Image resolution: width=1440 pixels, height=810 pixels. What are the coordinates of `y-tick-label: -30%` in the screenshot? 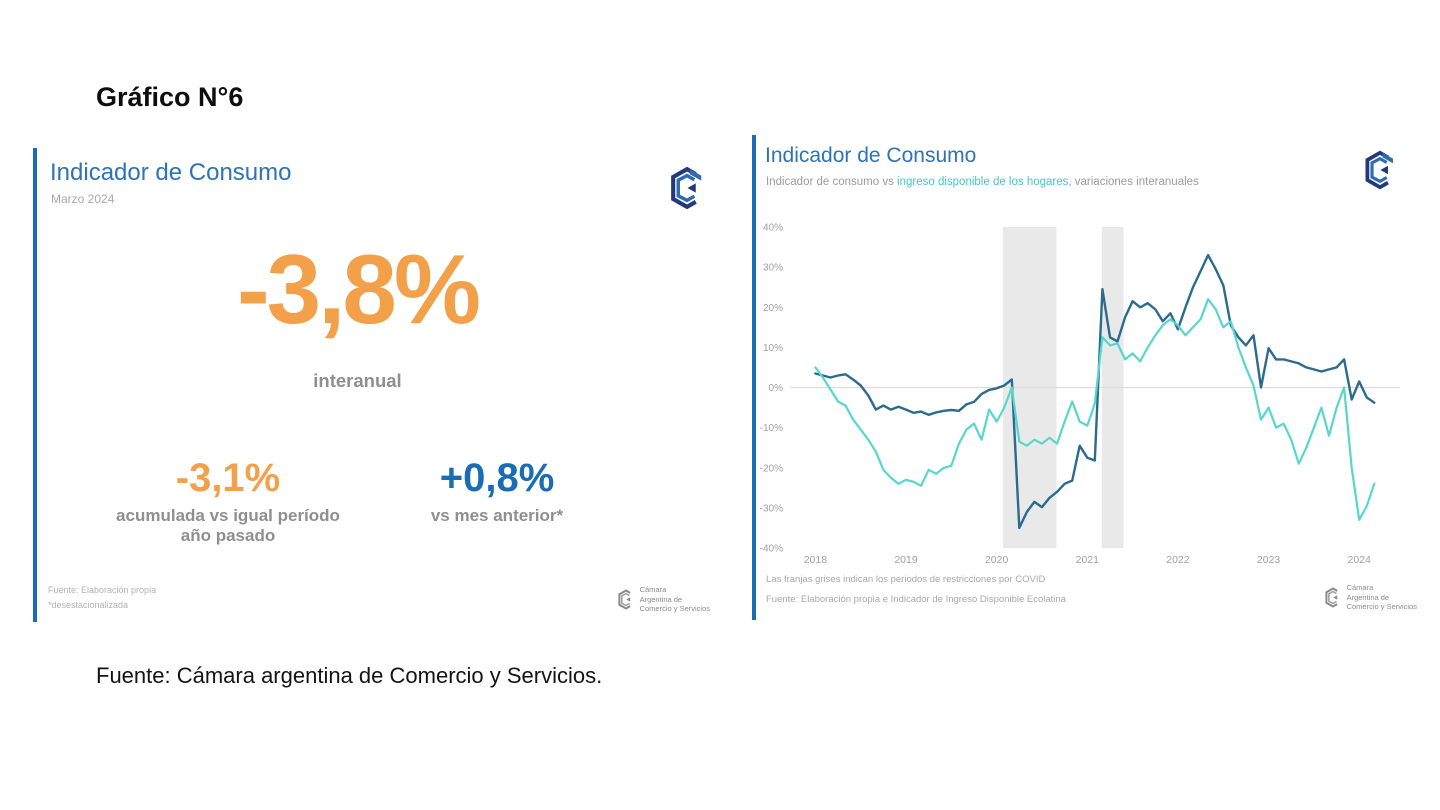 It's located at (771, 508).